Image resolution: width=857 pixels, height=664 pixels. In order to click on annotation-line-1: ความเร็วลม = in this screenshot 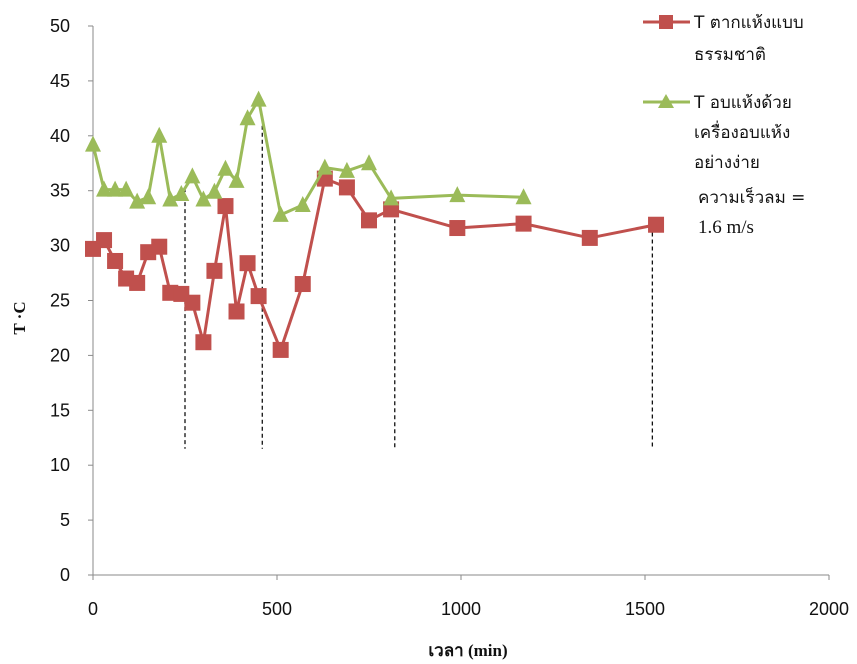, I will do `click(751, 197)`.